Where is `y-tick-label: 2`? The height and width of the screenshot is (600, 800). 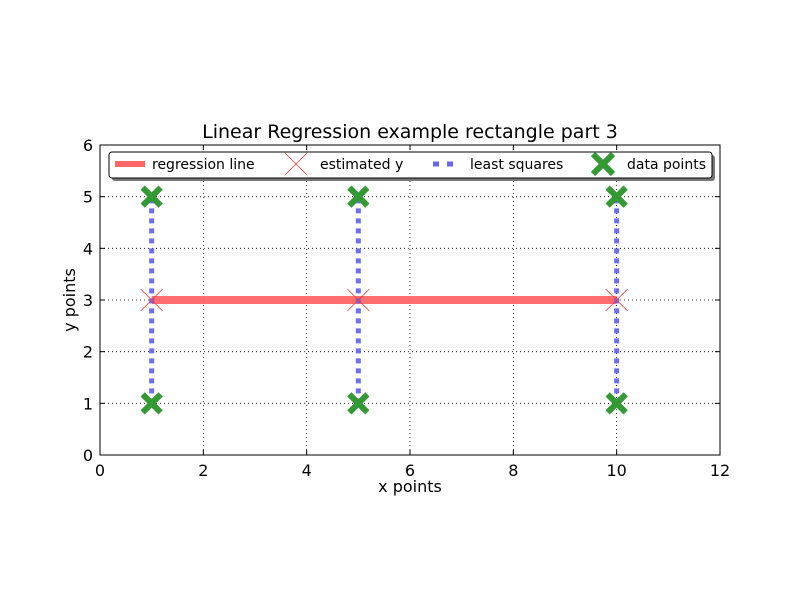
y-tick-label: 2 is located at coordinates (88, 352).